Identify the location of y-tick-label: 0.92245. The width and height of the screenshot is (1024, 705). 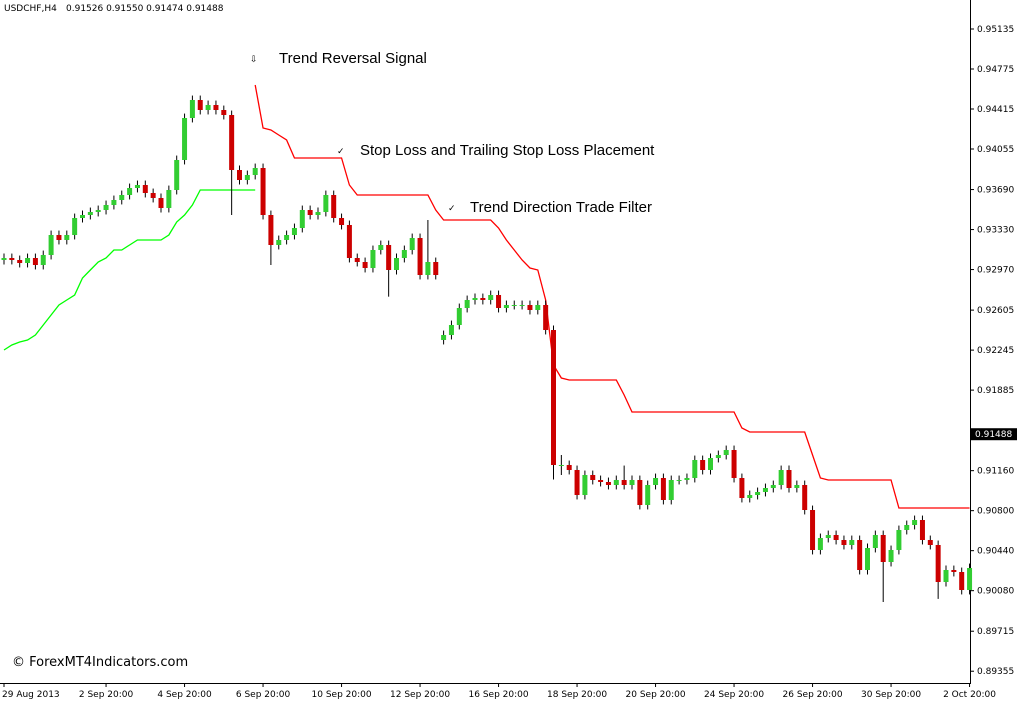
(995, 351).